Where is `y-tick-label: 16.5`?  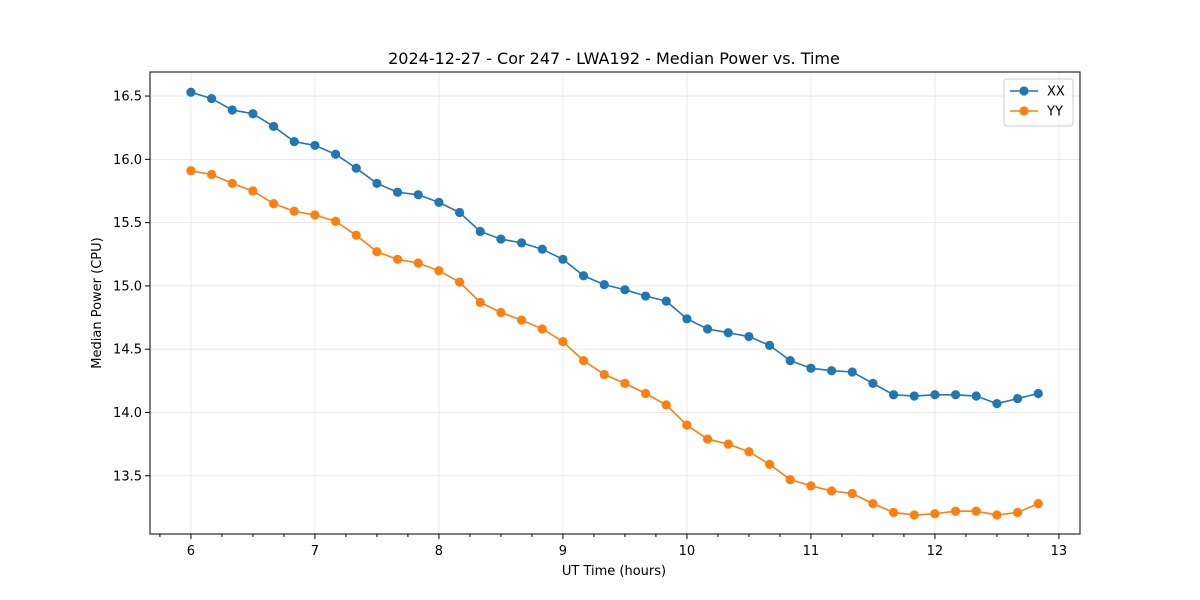 y-tick-label: 16.5 is located at coordinates (127, 97).